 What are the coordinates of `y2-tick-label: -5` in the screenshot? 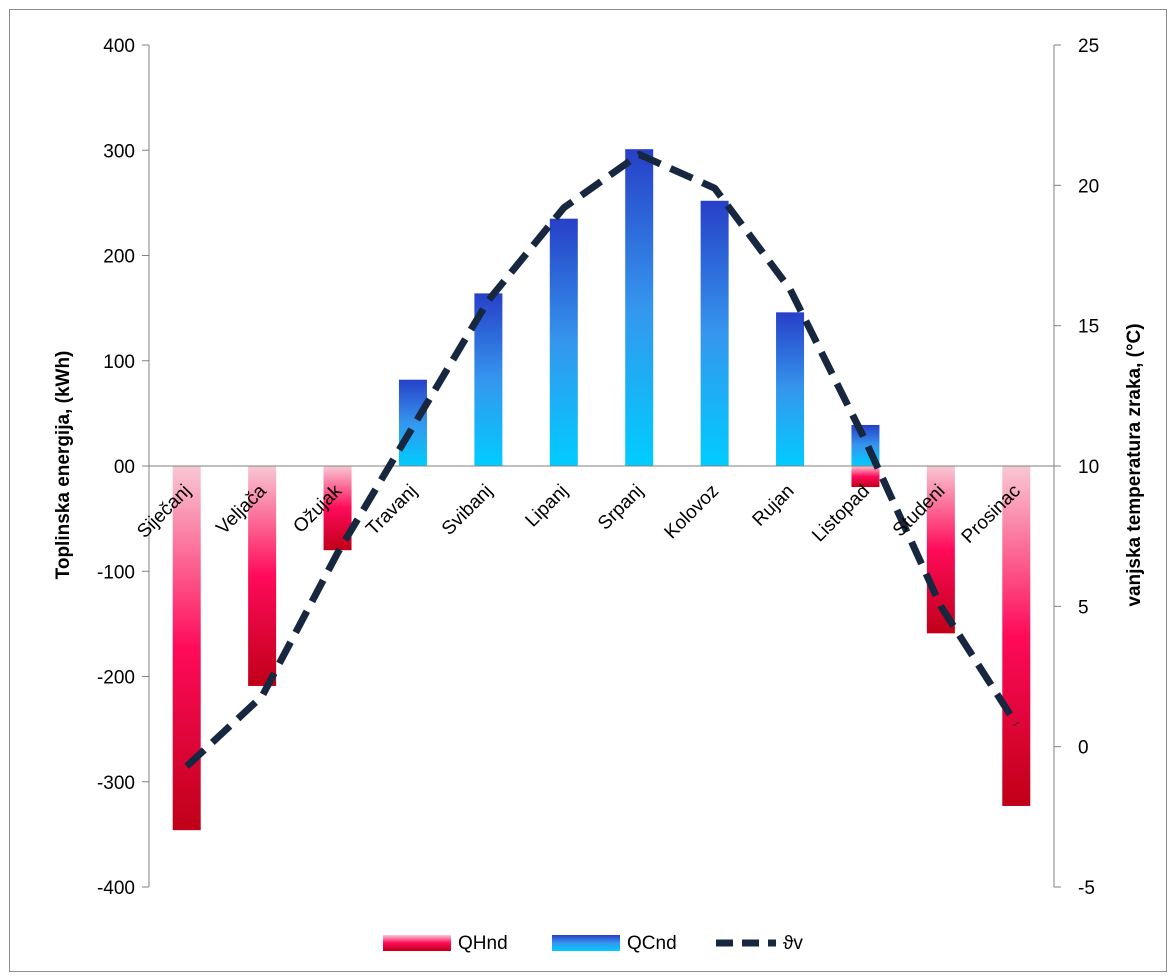 It's located at (1086, 888).